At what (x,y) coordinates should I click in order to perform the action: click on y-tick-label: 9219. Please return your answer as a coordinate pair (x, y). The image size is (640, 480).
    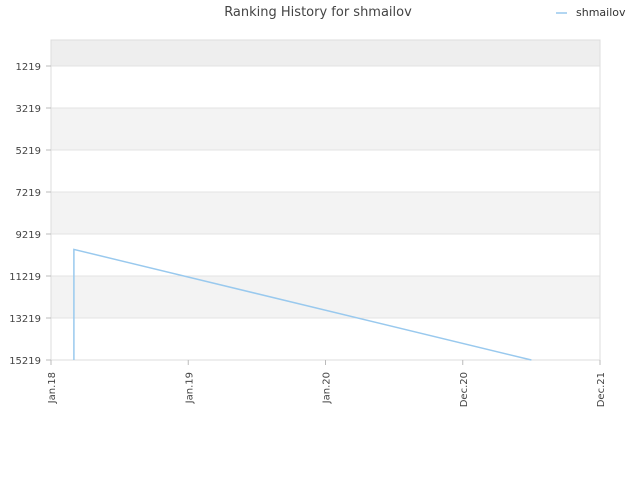
    Looking at the image, I should click on (28, 235).